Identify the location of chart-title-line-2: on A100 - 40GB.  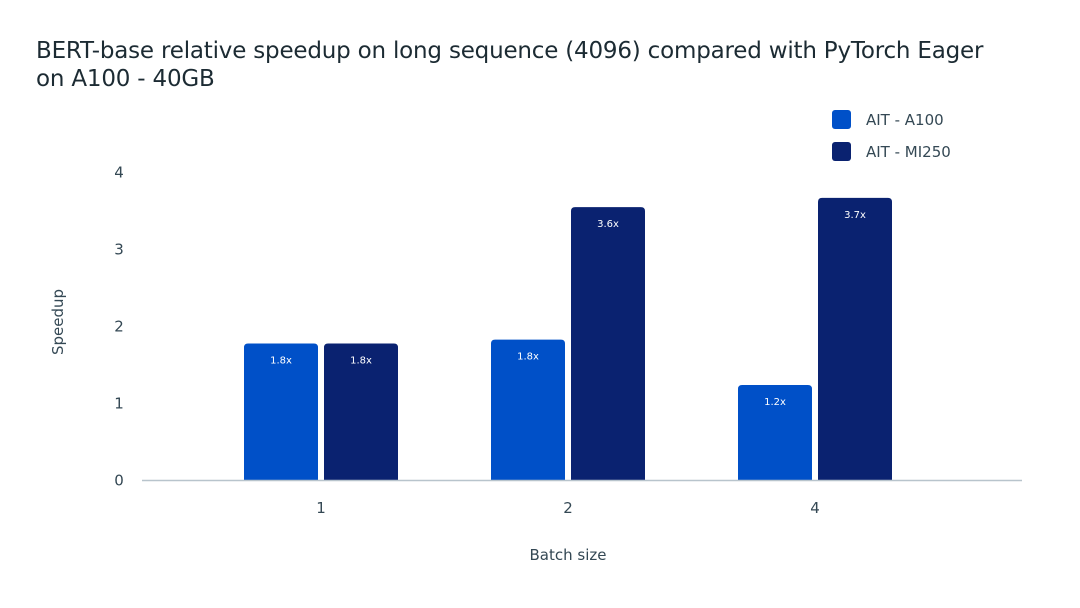
(125, 79).